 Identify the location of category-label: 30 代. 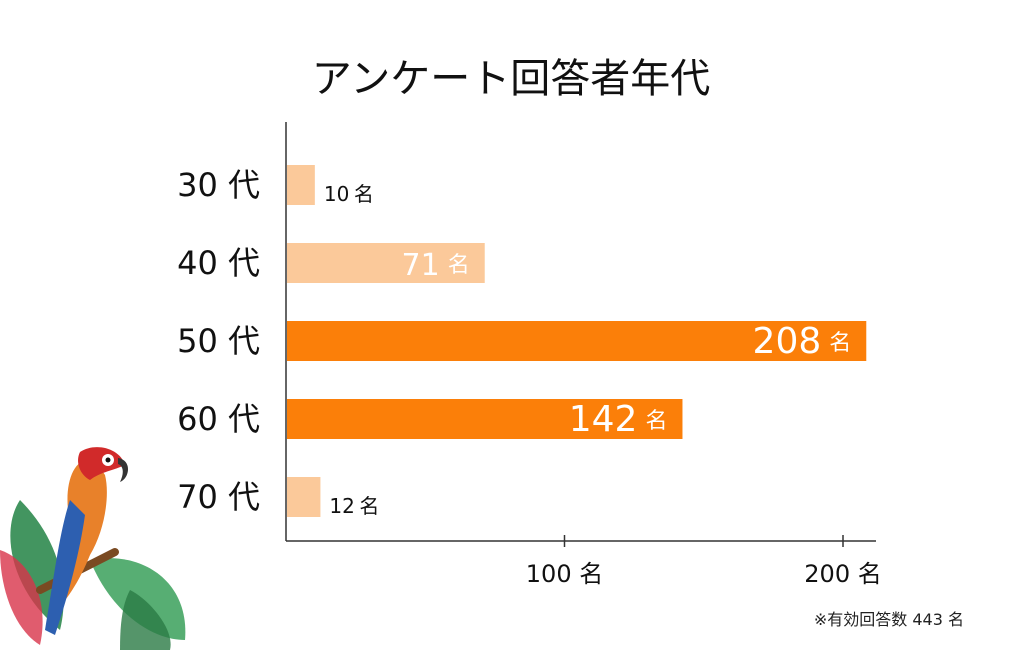
(218, 185).